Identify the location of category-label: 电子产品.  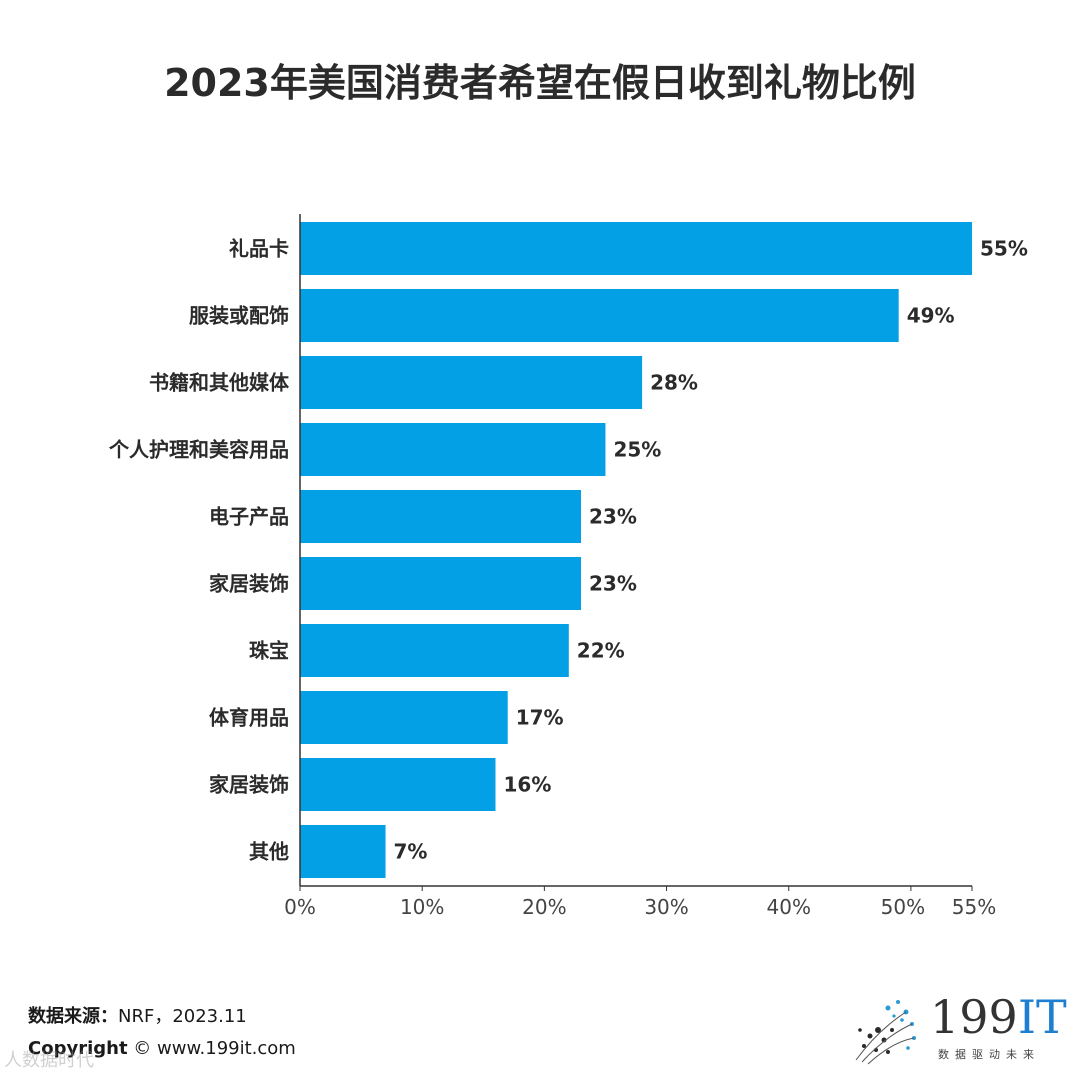
(249, 517).